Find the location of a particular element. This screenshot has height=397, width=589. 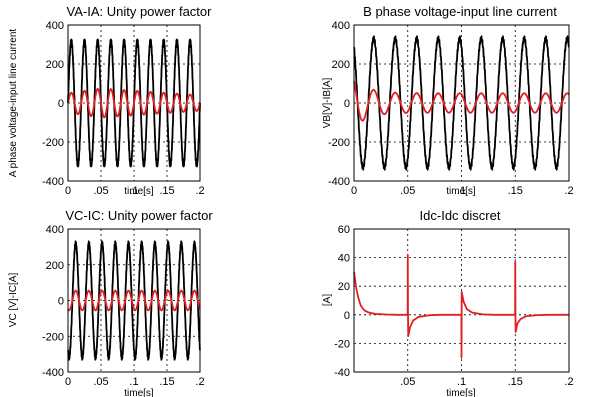

y-tick-label: 40 is located at coordinates (344, 259).